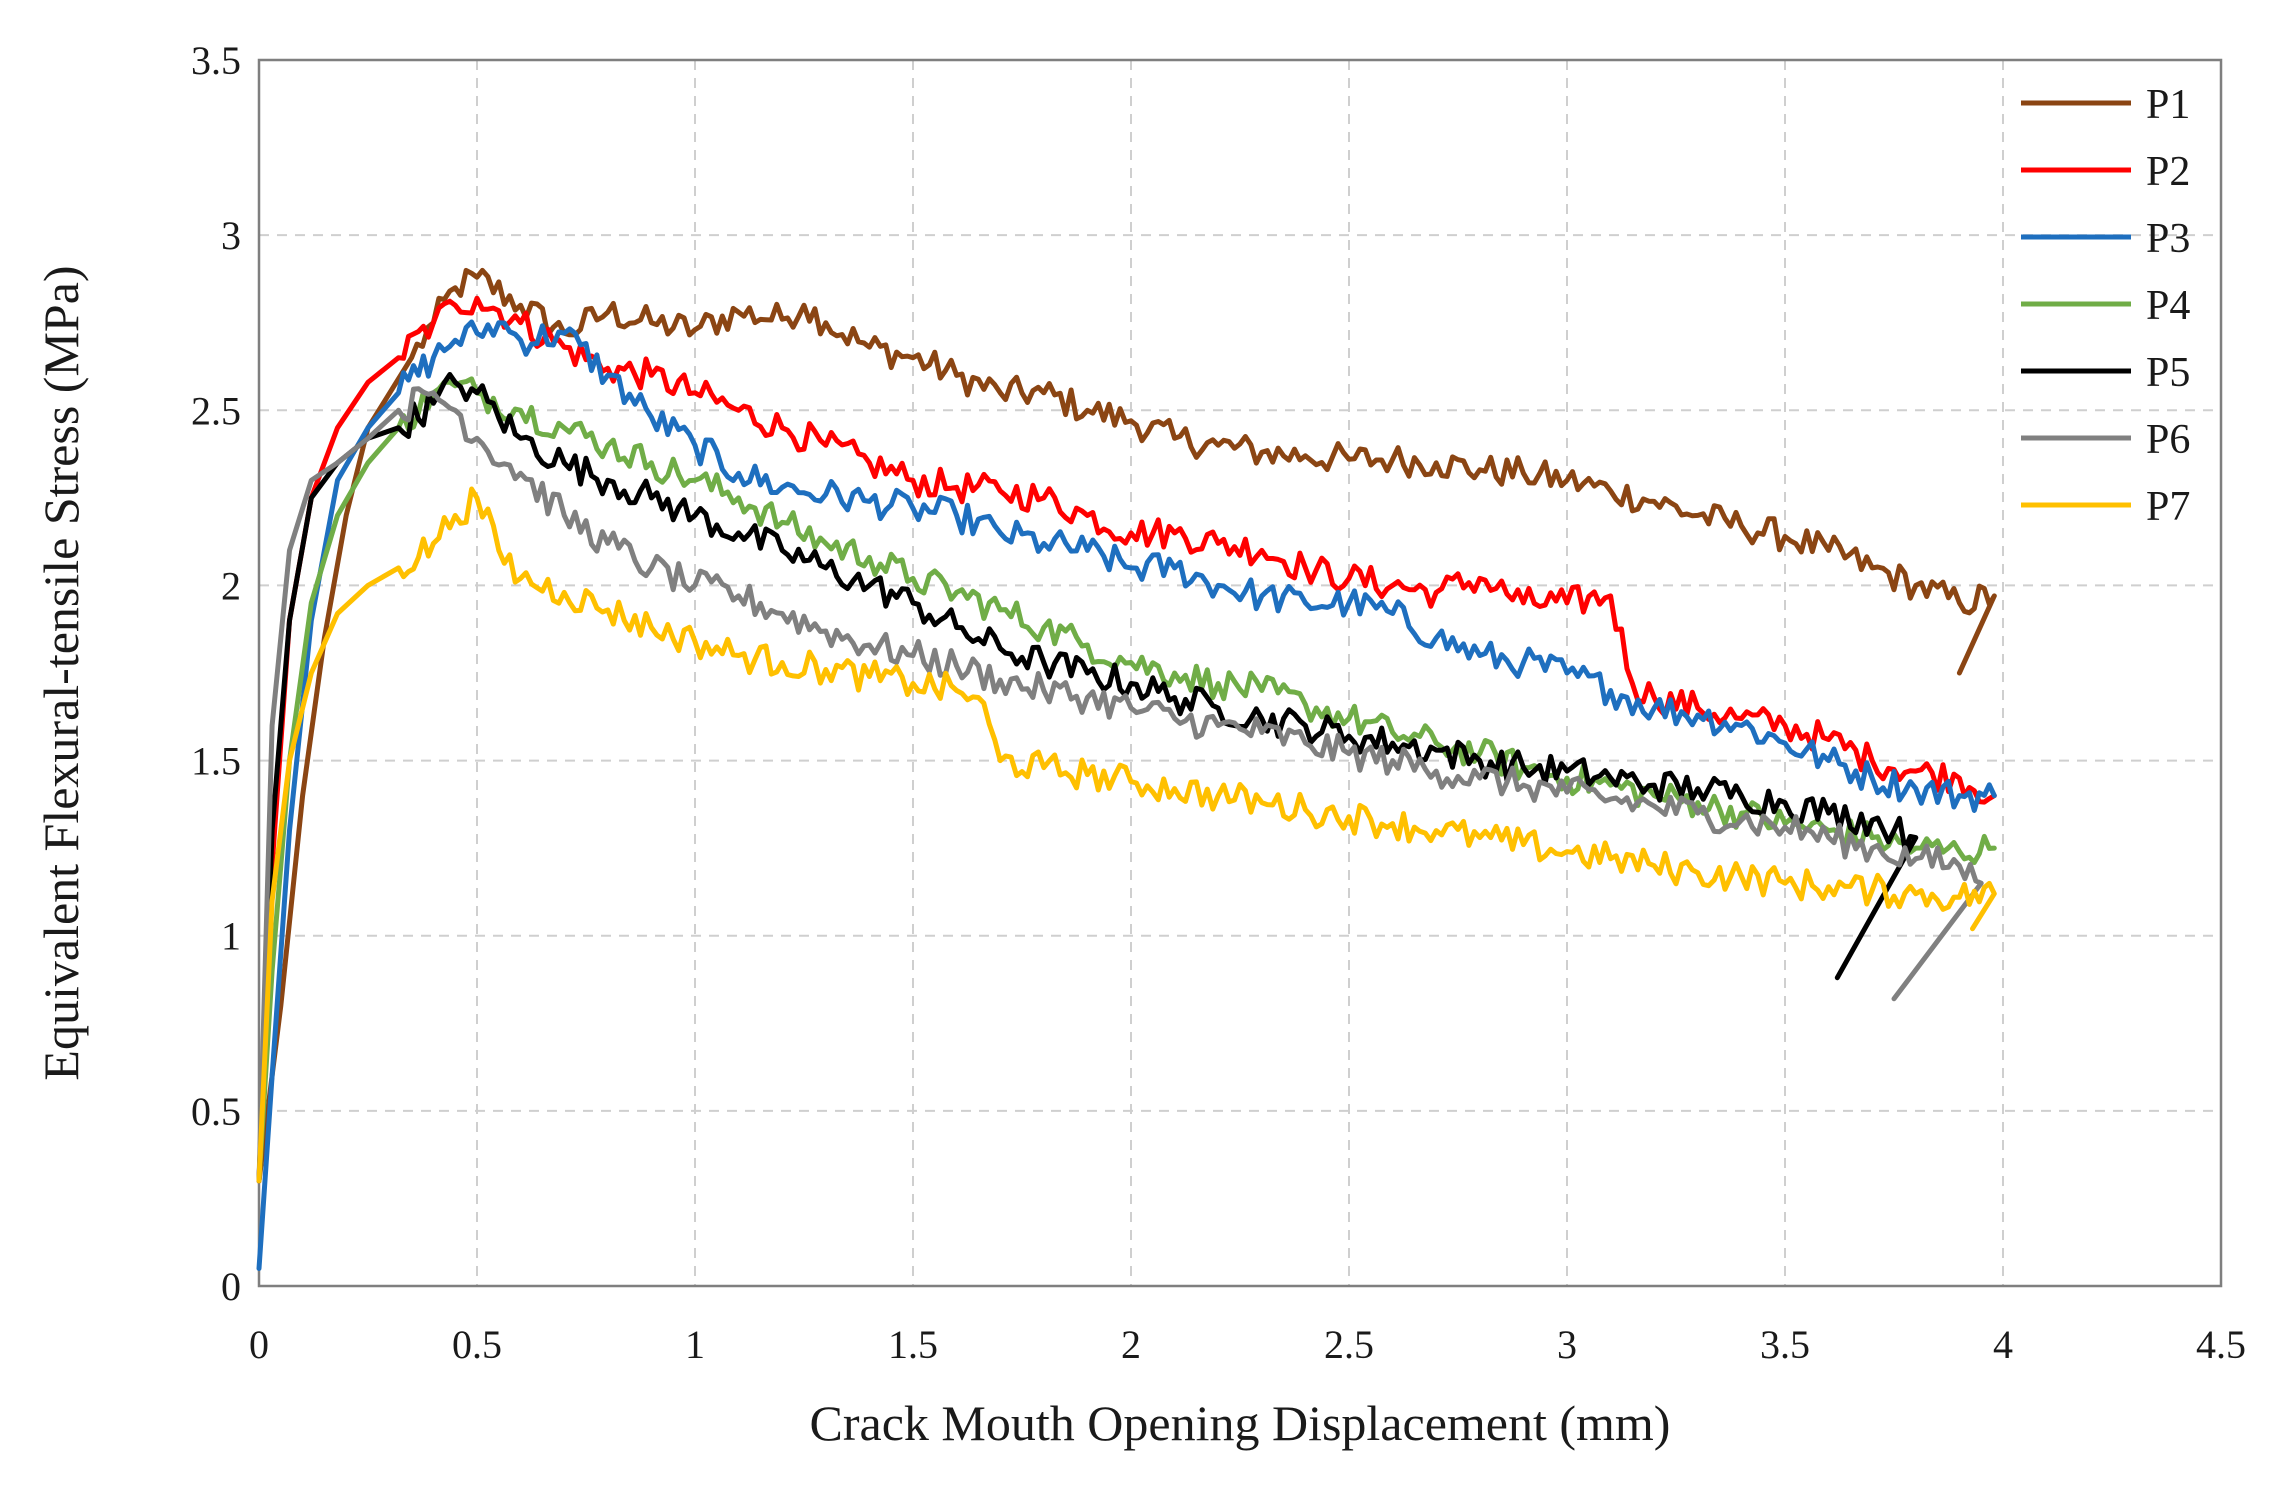 This screenshot has width=2289, height=1487. What do you see at coordinates (2168, 373) in the screenshot?
I see `legend-label-p5: P5` at bounding box center [2168, 373].